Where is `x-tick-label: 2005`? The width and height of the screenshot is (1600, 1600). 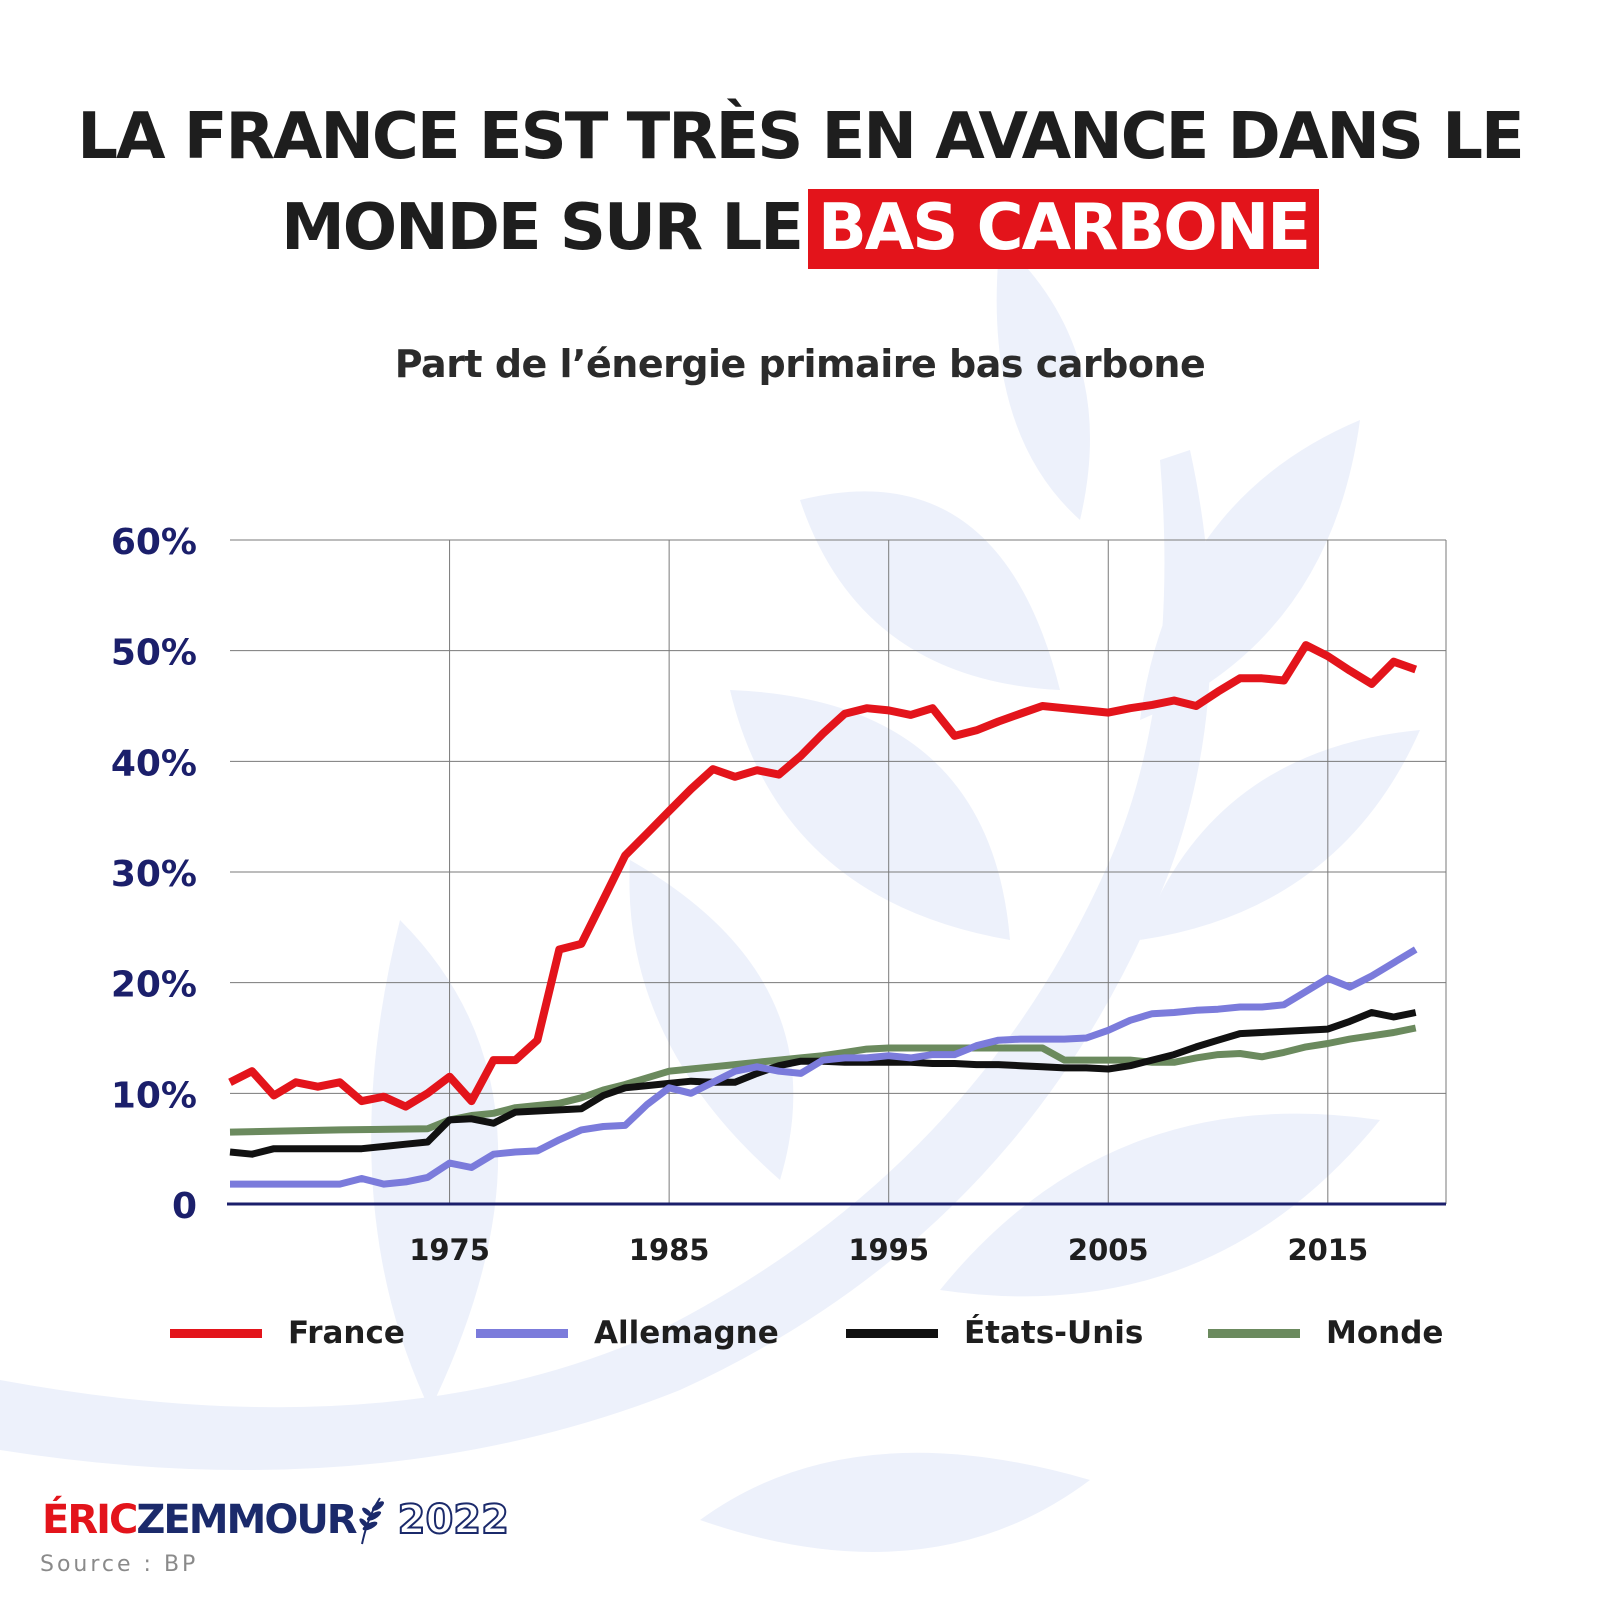
x-tick-label: 2005 is located at coordinates (1108, 1250).